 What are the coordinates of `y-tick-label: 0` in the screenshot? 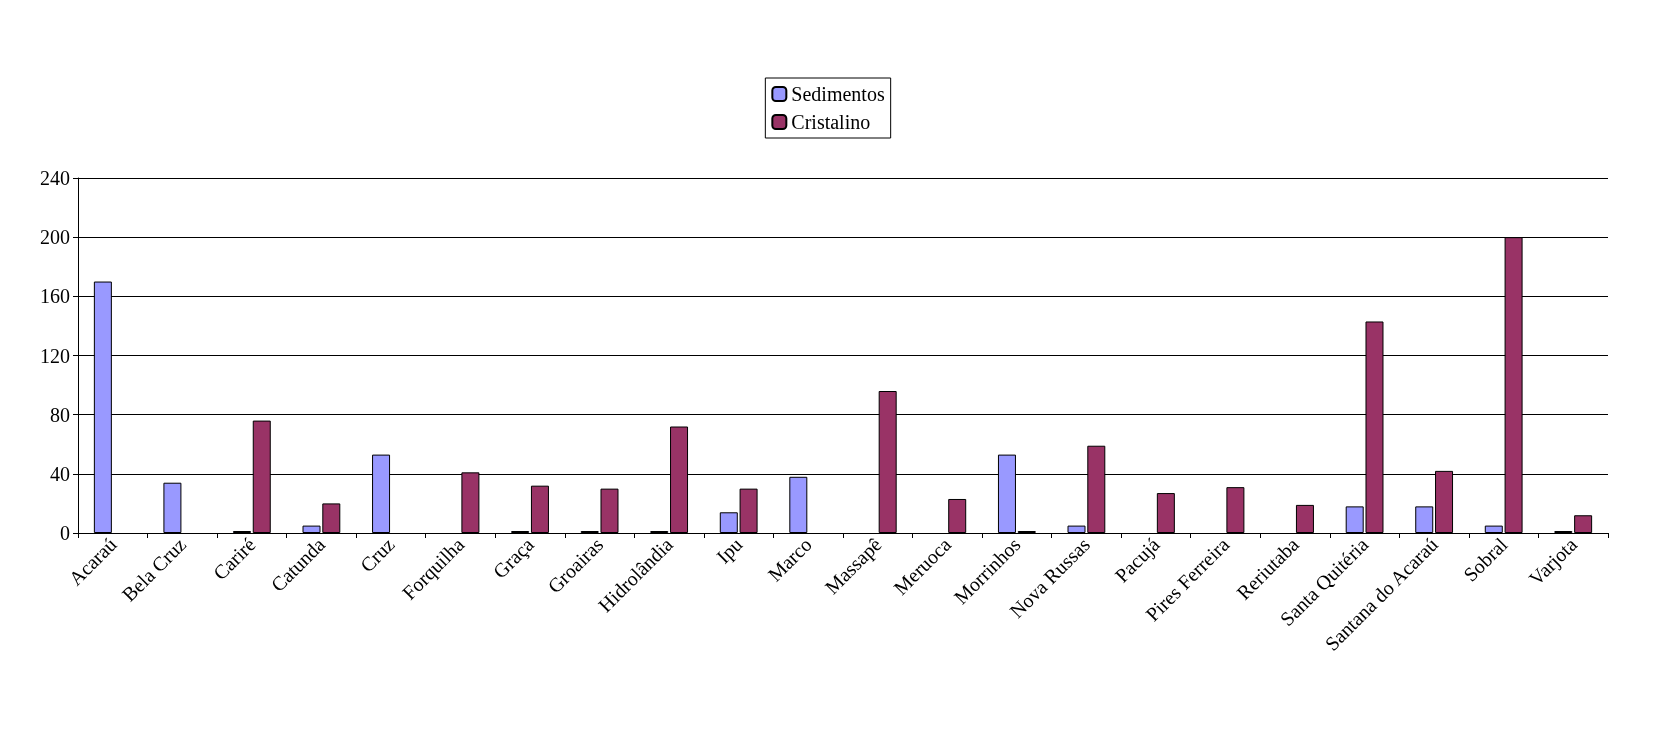 It's located at (65, 533).